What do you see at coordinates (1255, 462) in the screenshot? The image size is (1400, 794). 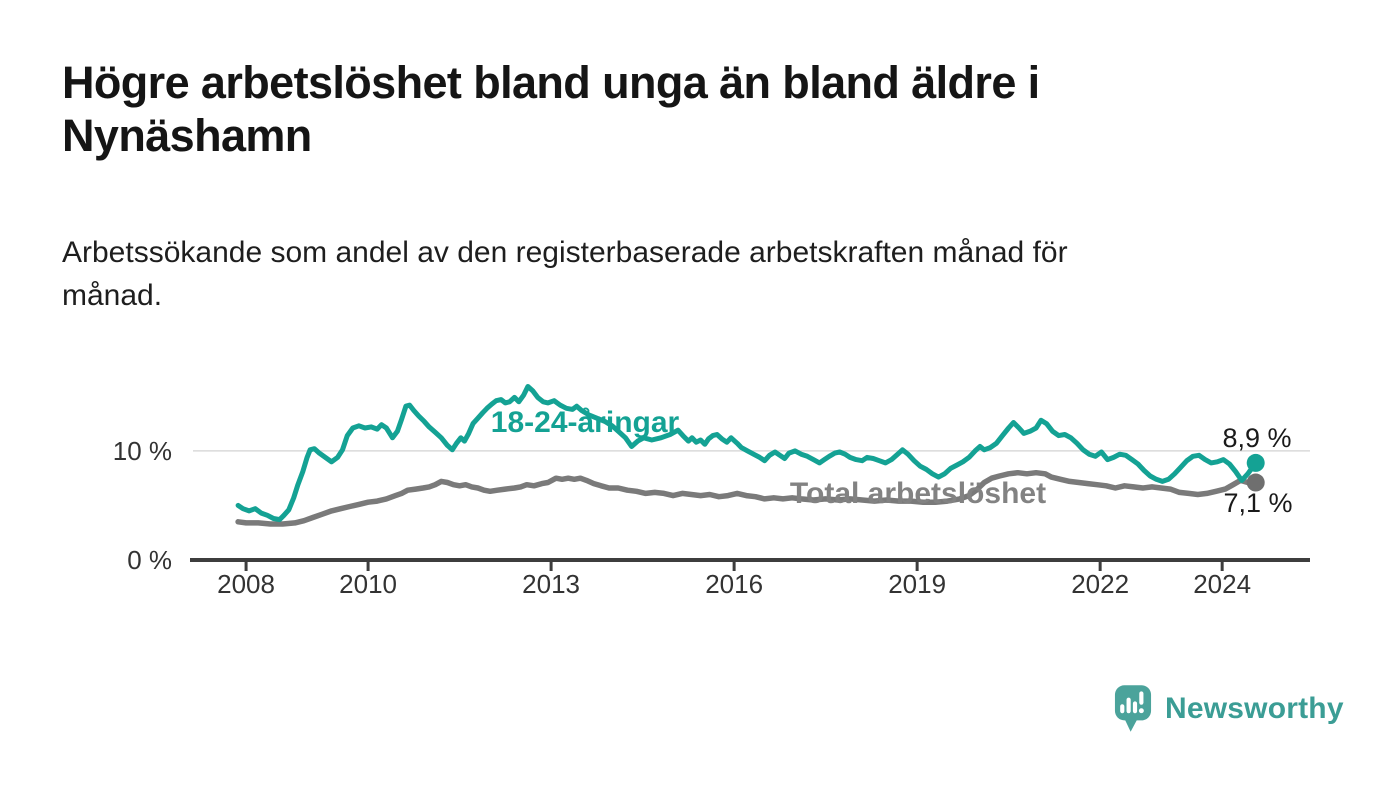 I see `end-dot-18-24-åringar` at bounding box center [1255, 462].